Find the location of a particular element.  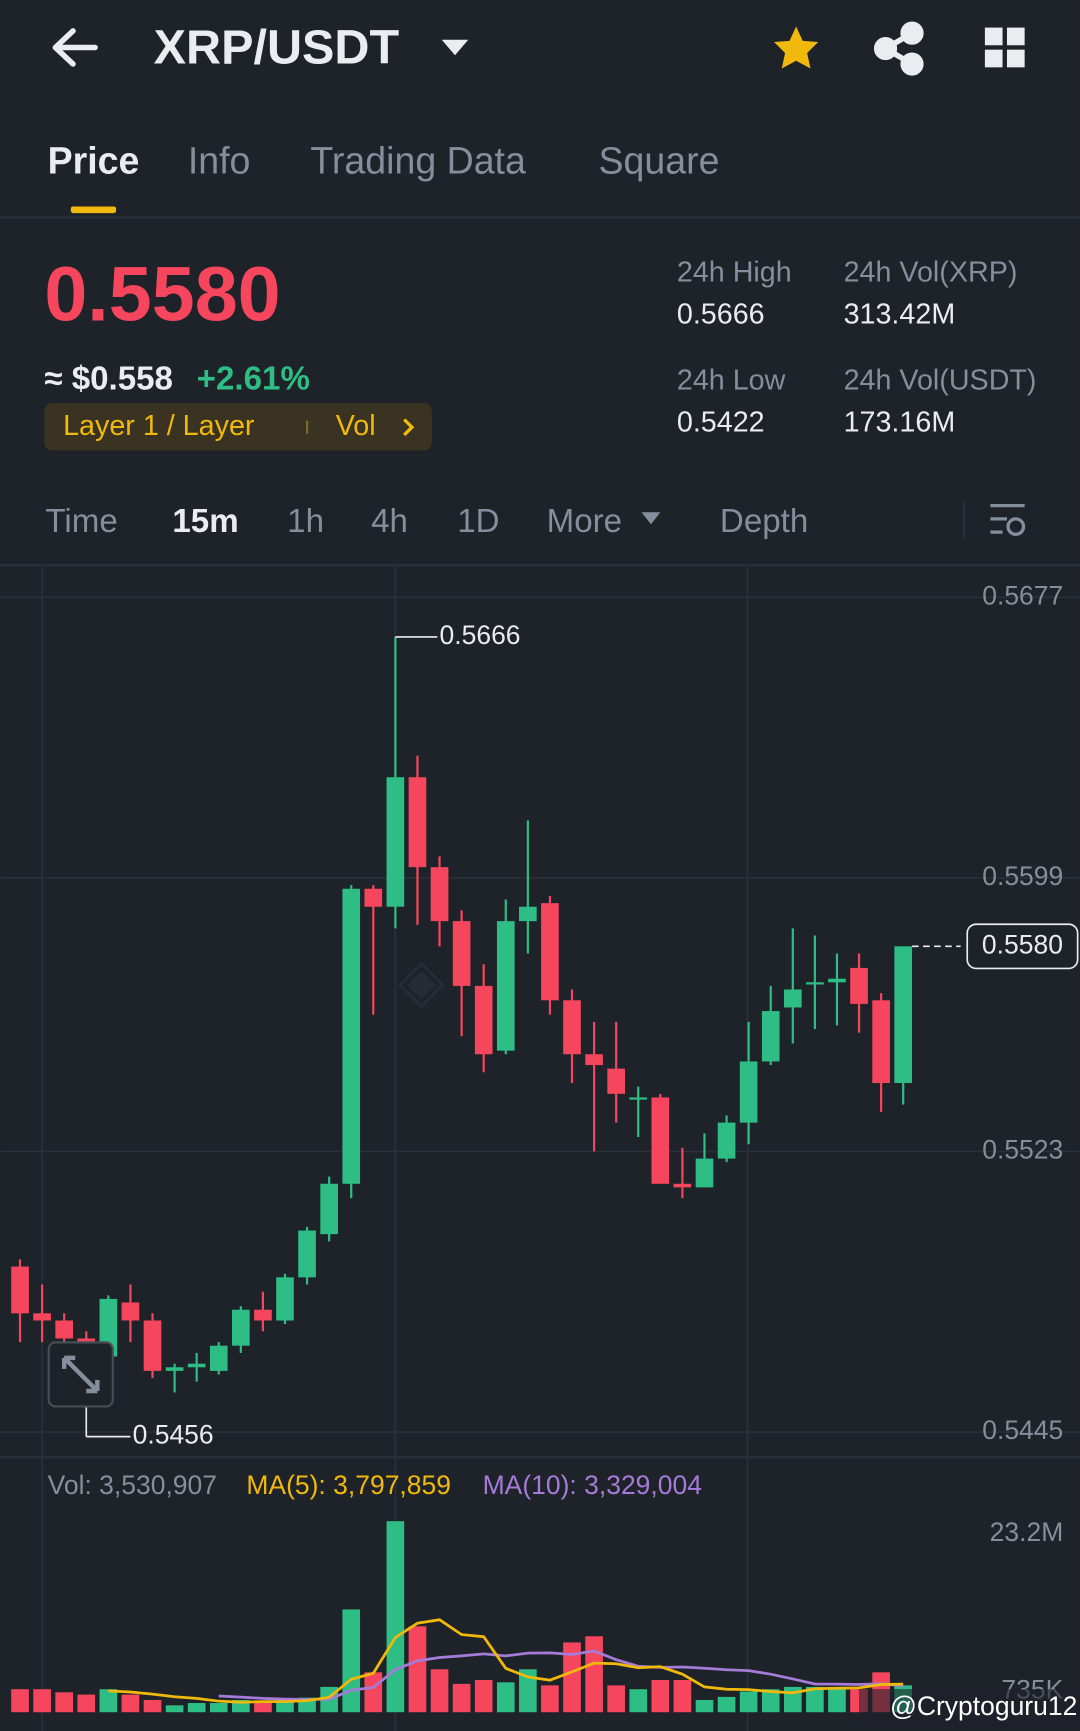

y-tick-label: 0.5599 is located at coordinates (1022, 876).